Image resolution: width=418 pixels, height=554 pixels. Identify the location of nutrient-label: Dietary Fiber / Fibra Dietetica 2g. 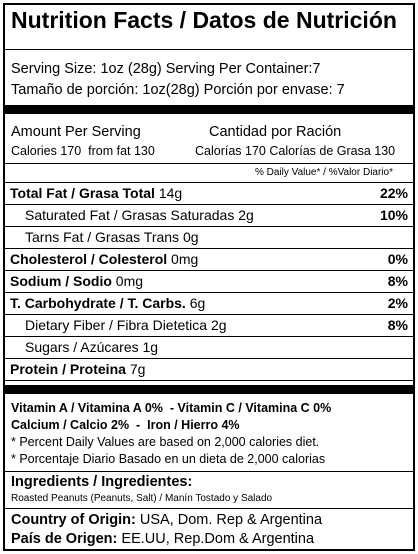
(126, 325).